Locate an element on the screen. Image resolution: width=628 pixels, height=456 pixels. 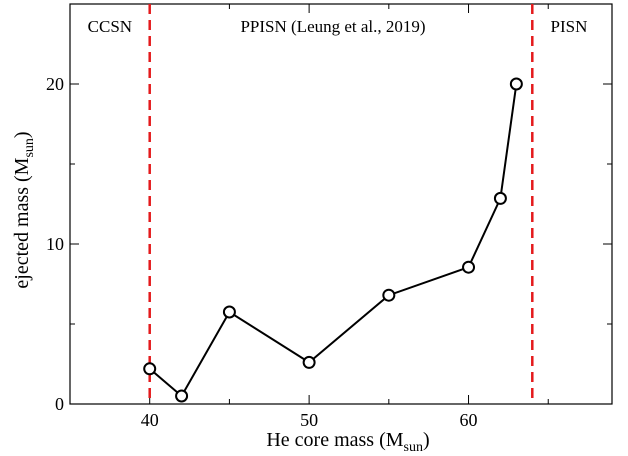
region-label: PISN is located at coordinates (569, 26).